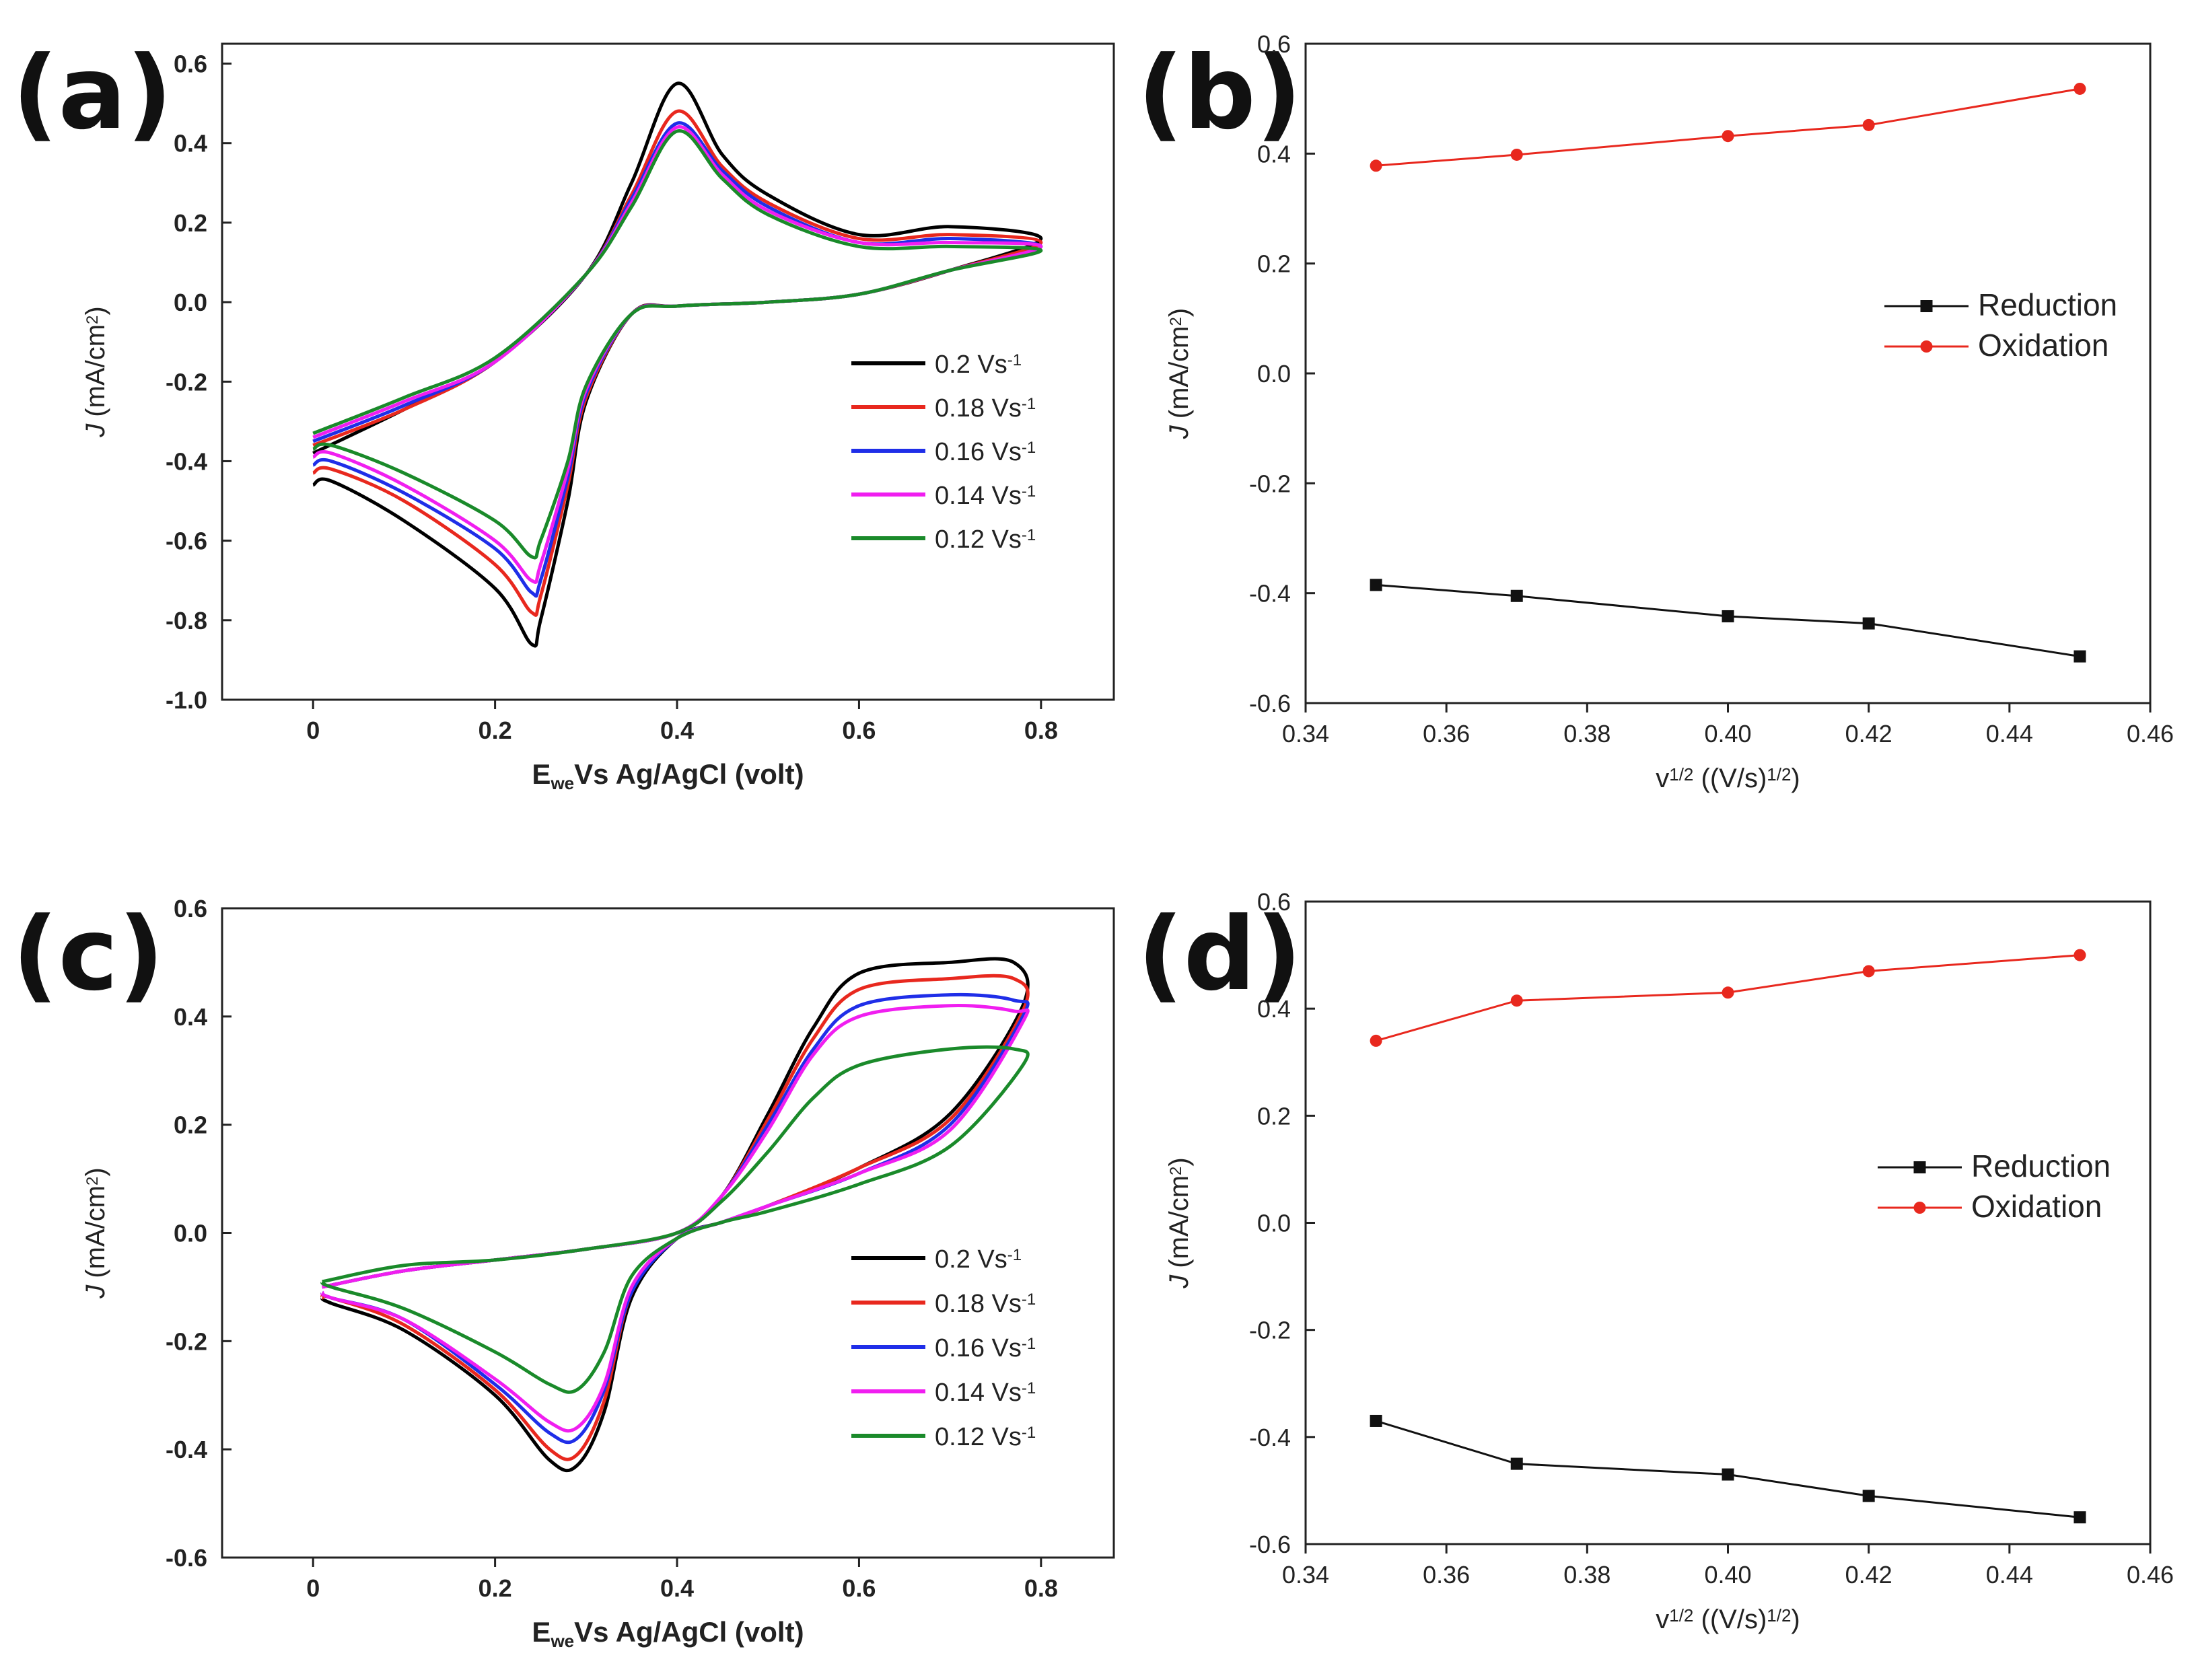 The width and height of the screenshot is (2196, 1680). Describe the element at coordinates (88, 955) in the screenshot. I see `panel-label: (c)` at that location.